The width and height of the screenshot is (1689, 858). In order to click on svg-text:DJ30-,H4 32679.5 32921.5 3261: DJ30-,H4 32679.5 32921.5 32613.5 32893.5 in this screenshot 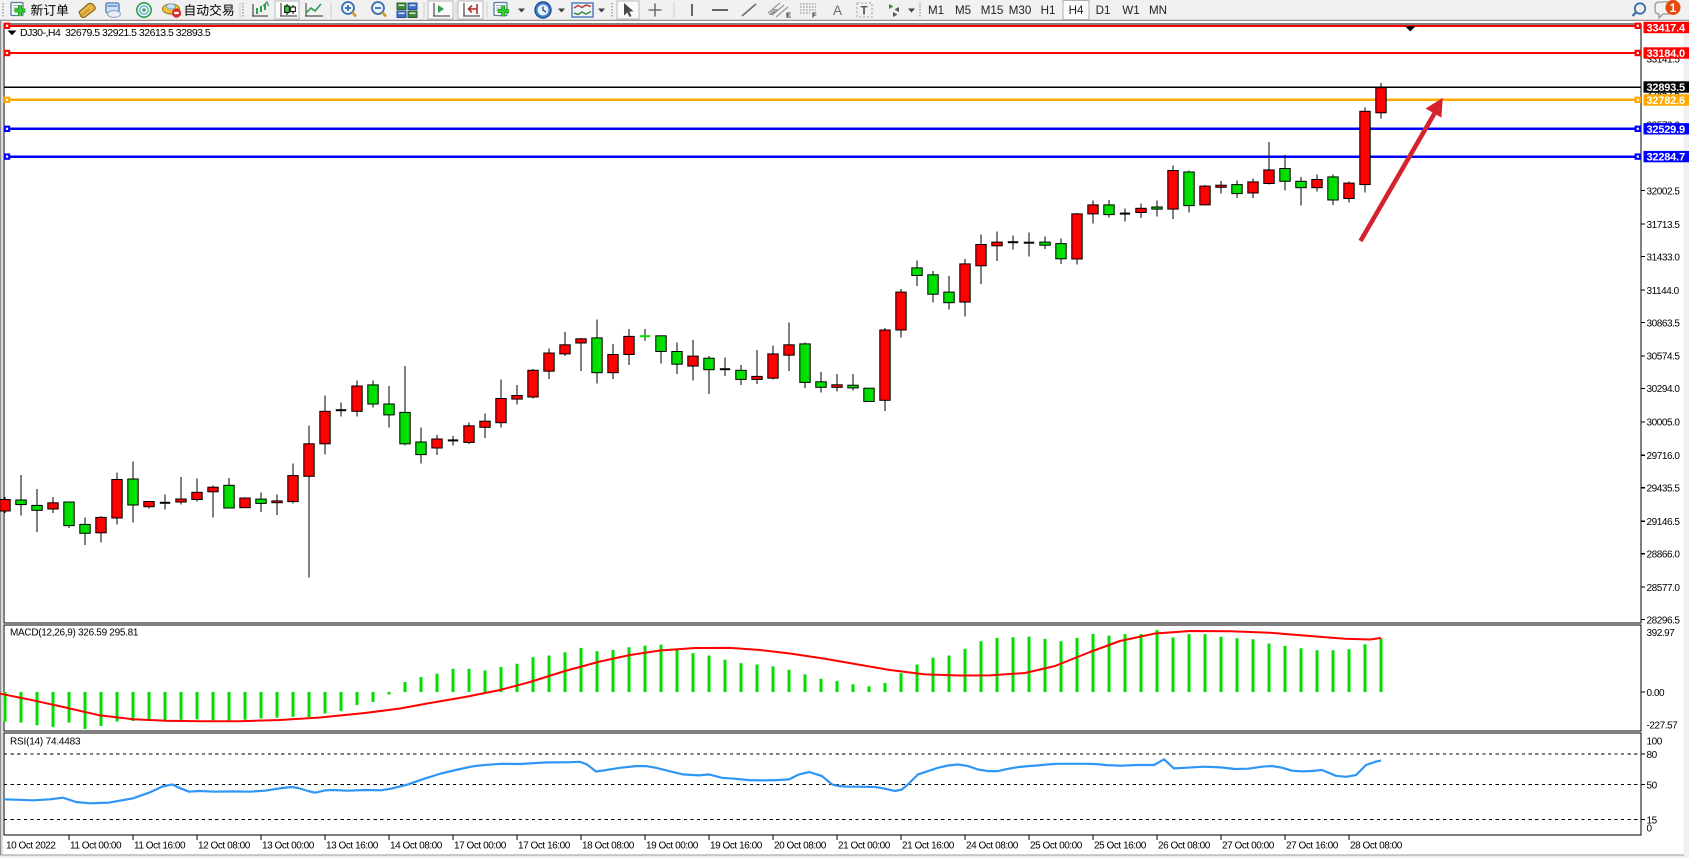, I will do `click(115, 33)`.